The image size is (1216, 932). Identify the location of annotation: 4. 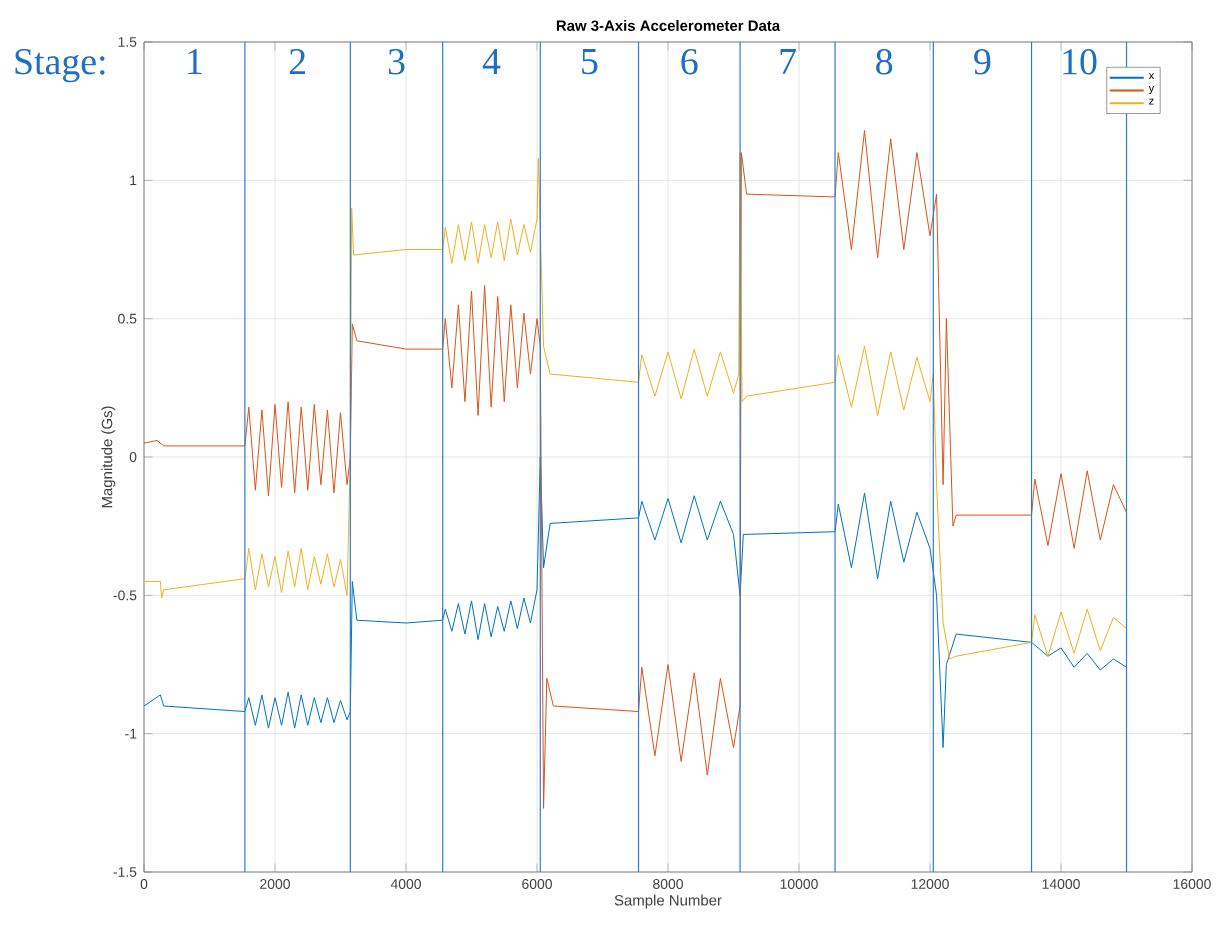
(491, 61).